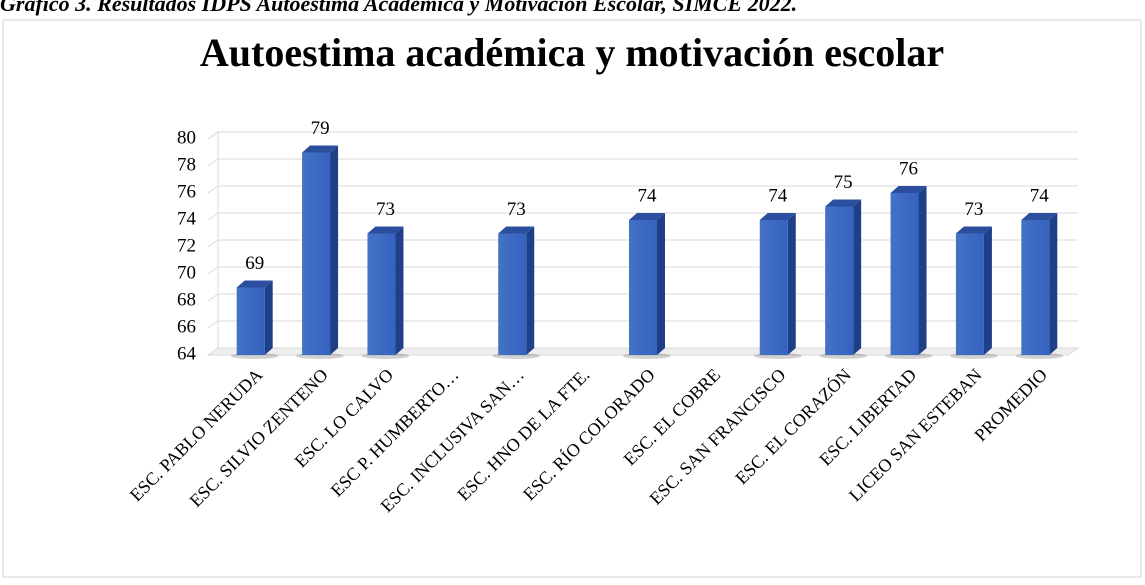 This screenshot has height=585, width=1145. What do you see at coordinates (186, 272) in the screenshot?
I see `y-tick-label: 70` at bounding box center [186, 272].